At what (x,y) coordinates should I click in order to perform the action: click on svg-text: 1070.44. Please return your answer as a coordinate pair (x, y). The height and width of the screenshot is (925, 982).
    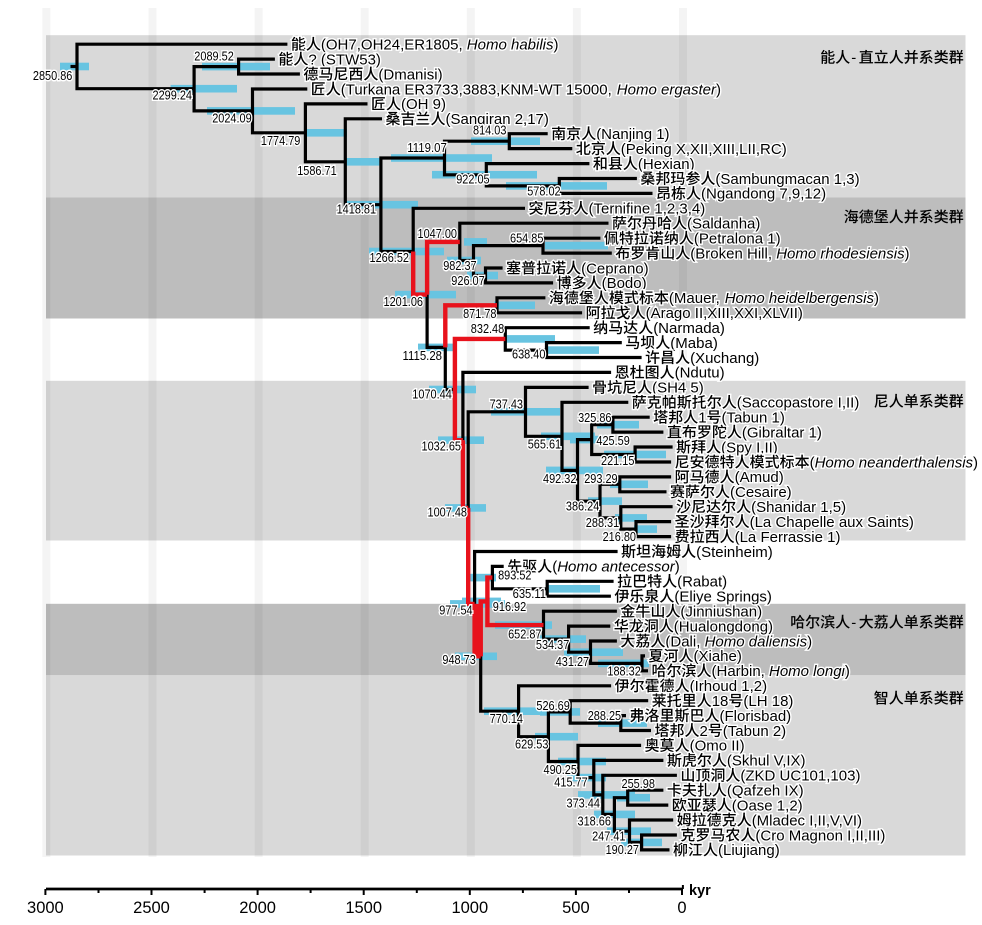
    Looking at the image, I should click on (432, 393).